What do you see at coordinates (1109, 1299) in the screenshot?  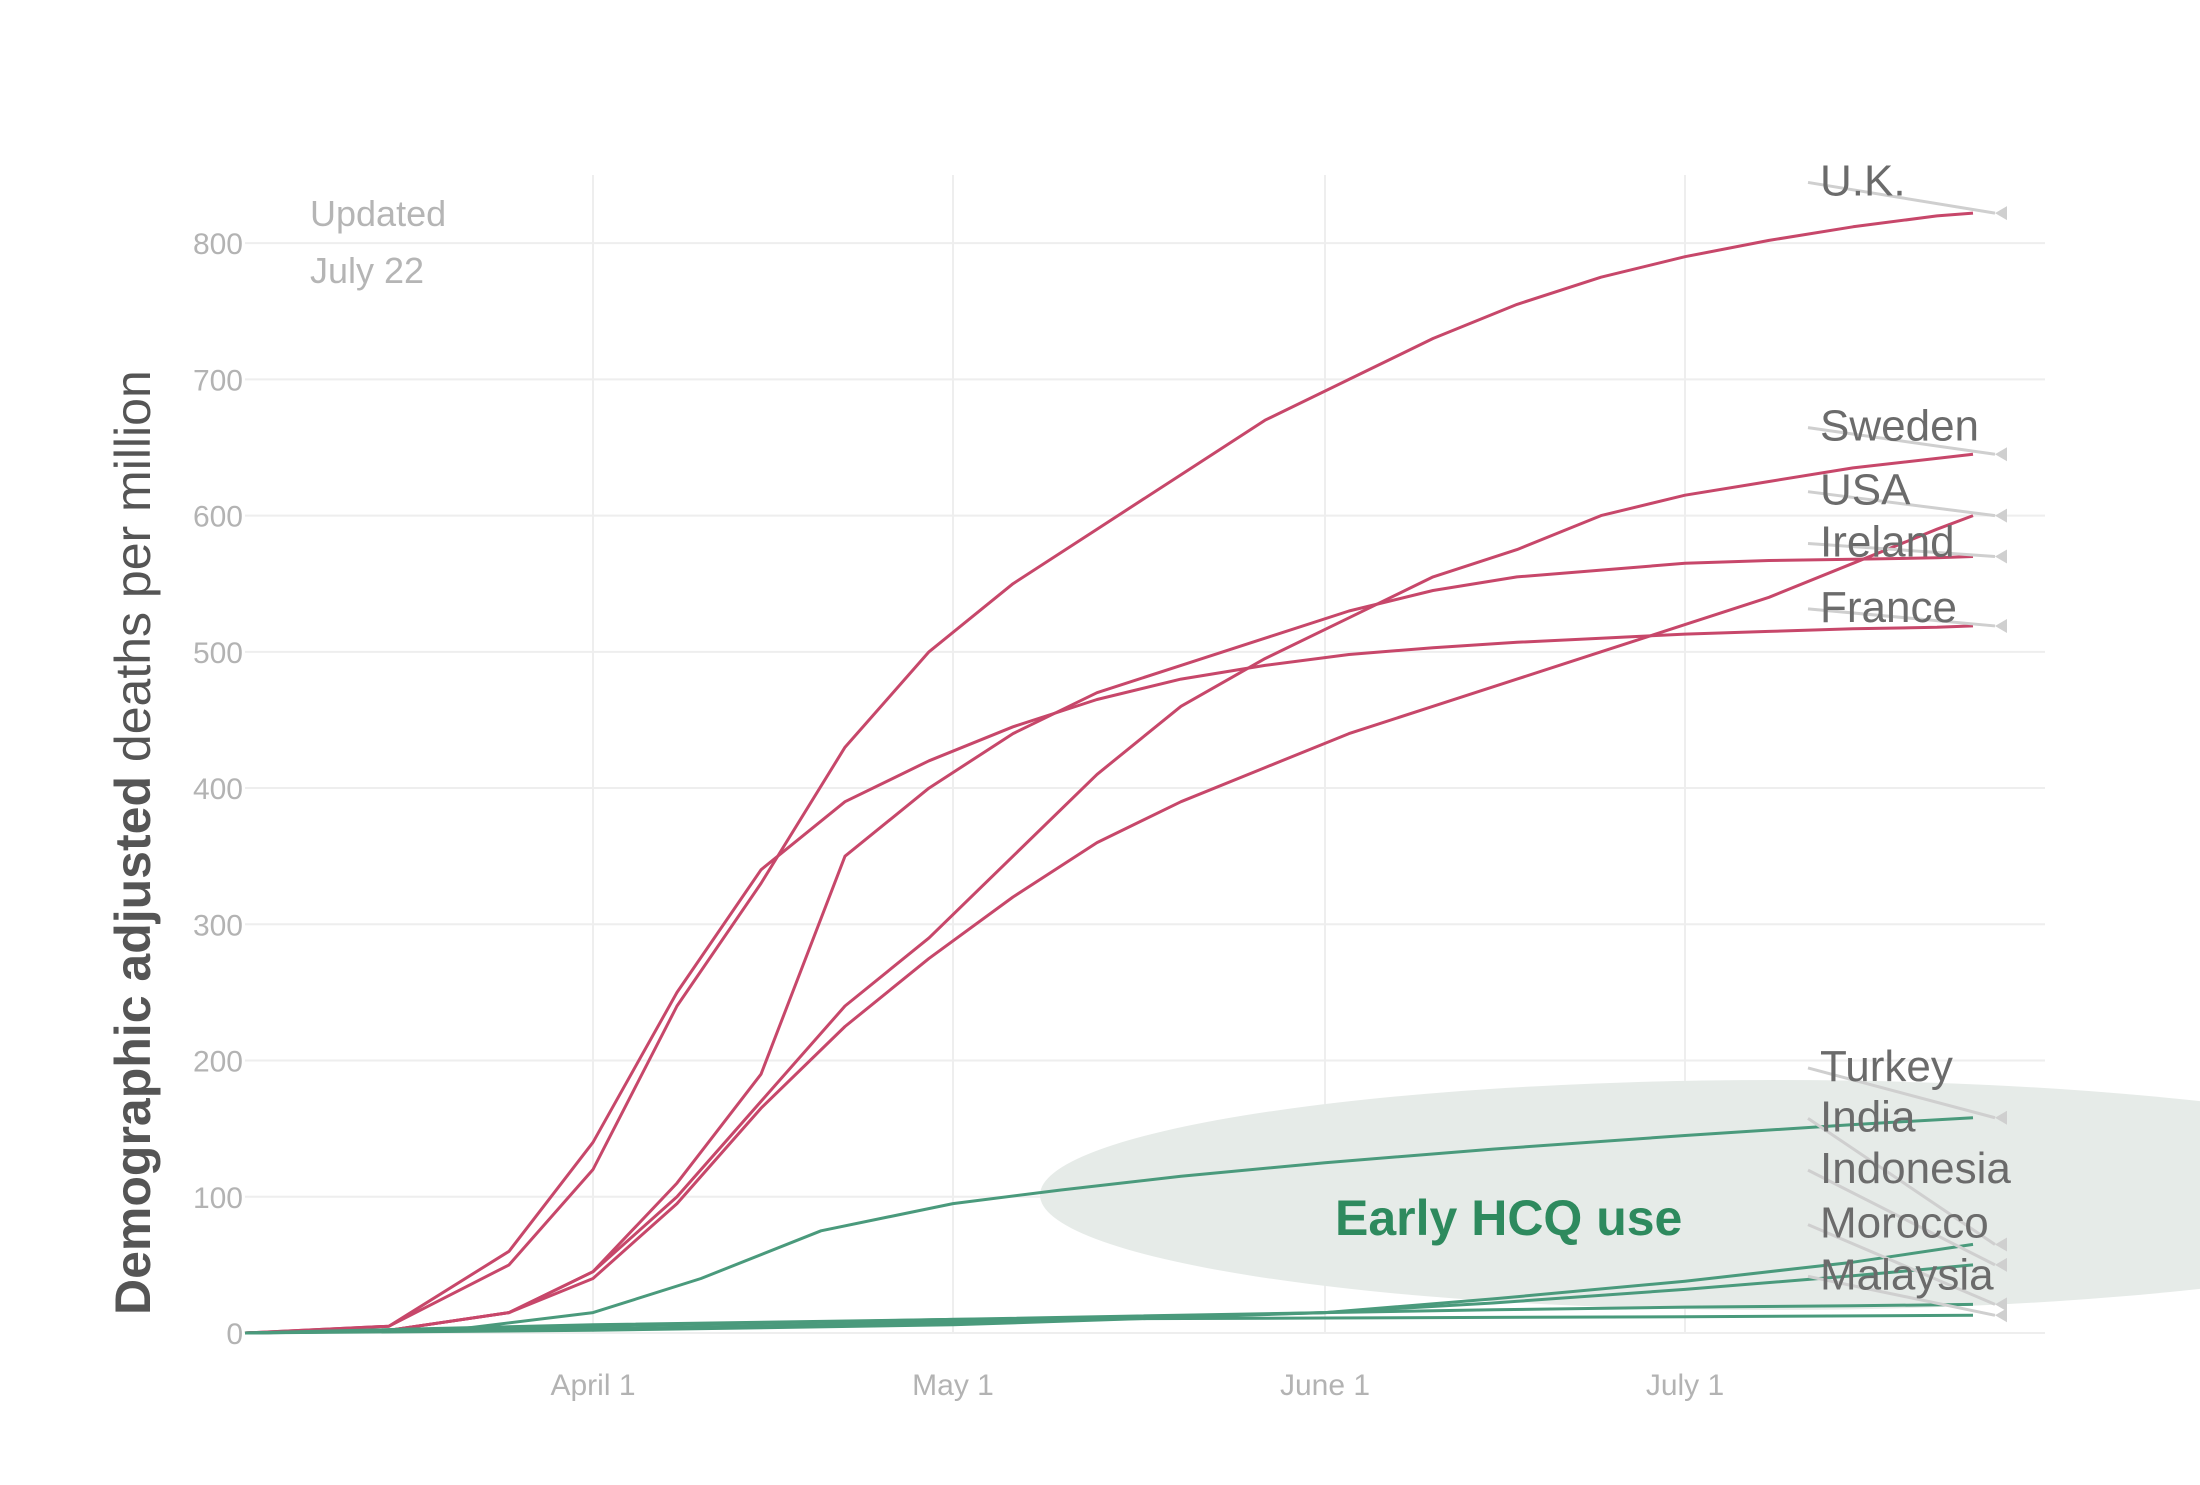 I see `series-line-indonesia` at bounding box center [1109, 1299].